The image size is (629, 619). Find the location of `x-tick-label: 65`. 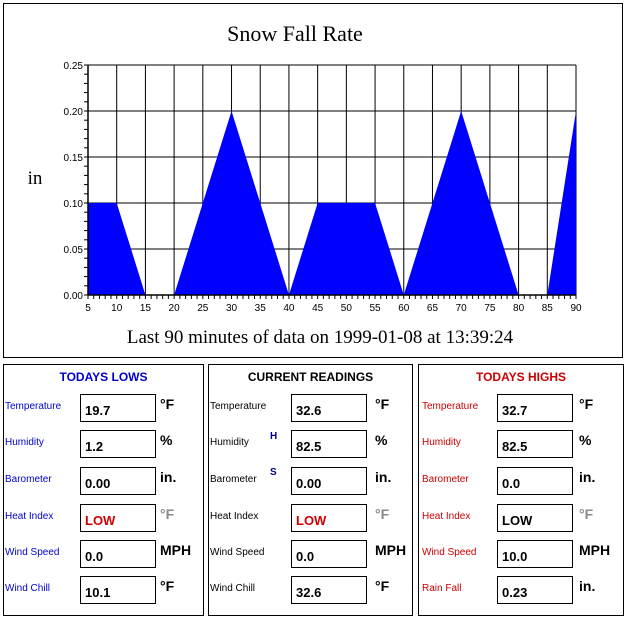

x-tick-label: 65 is located at coordinates (433, 308).